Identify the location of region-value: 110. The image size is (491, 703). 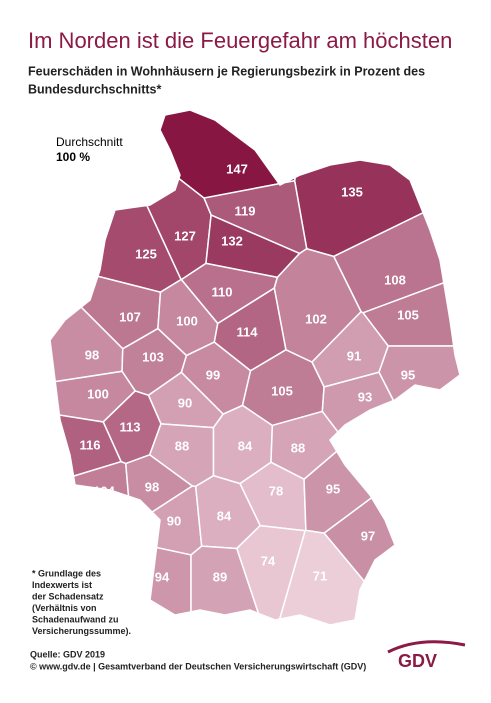
(222, 291).